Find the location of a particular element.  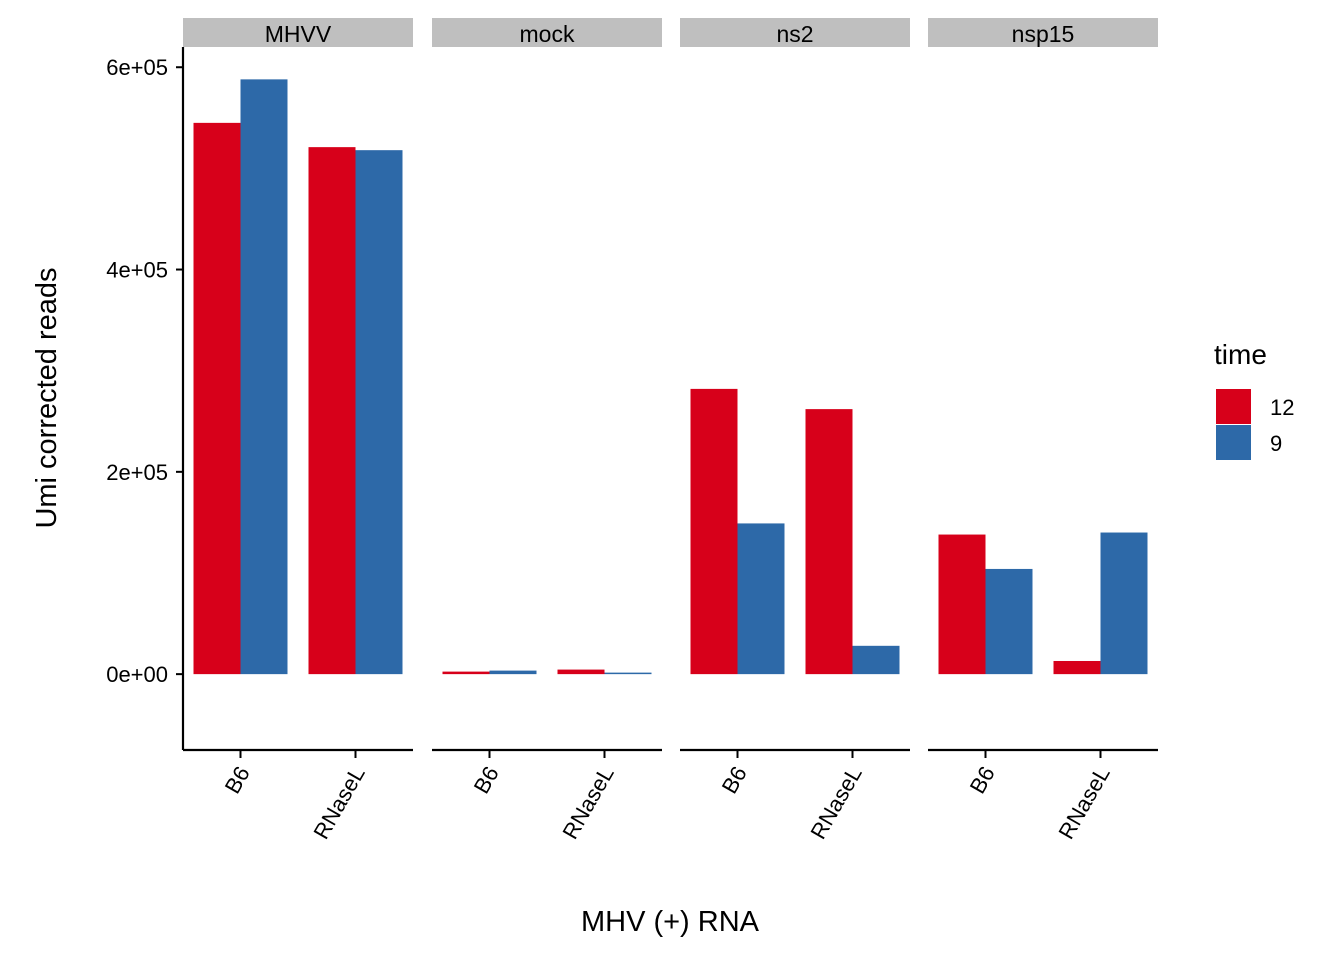

facet-panel-MHVV: MHVV B6 RNaseL is located at coordinates (298, 430).